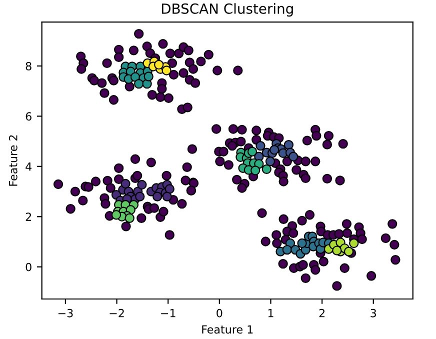 This screenshot has width=436, height=339. What do you see at coordinates (29, 166) in the screenshot?
I see `y-tick-label: 4` at bounding box center [29, 166].